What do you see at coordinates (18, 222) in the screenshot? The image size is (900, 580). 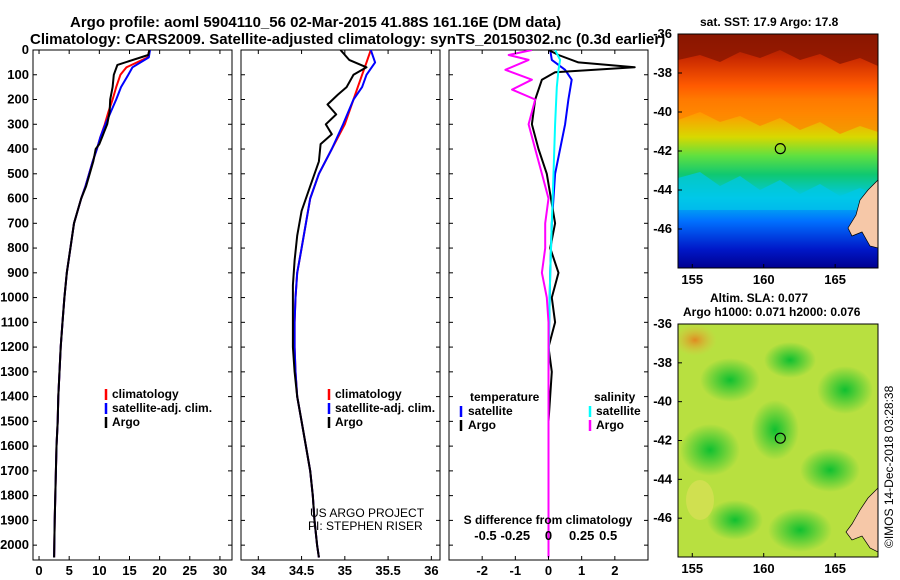 I see `depth-tick-label: 700` at bounding box center [18, 222].